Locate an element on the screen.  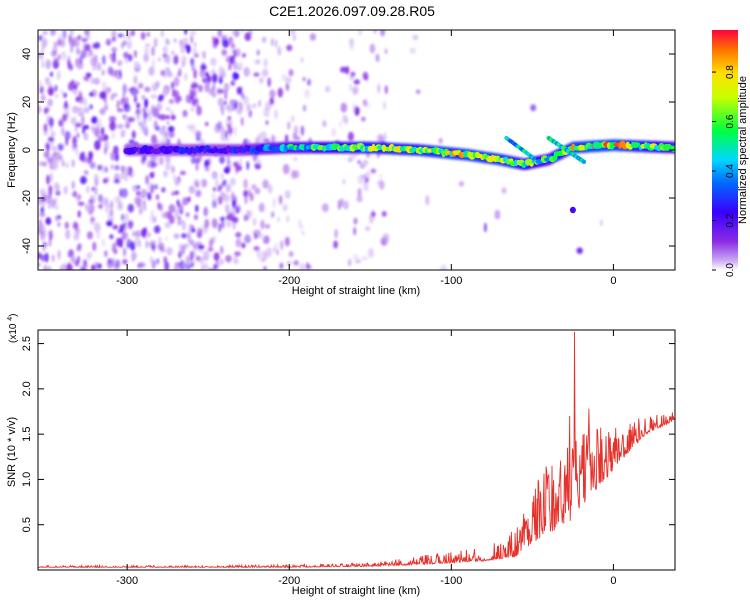
spectrogram-y-tick-label: -40 is located at coordinates (27, 246).